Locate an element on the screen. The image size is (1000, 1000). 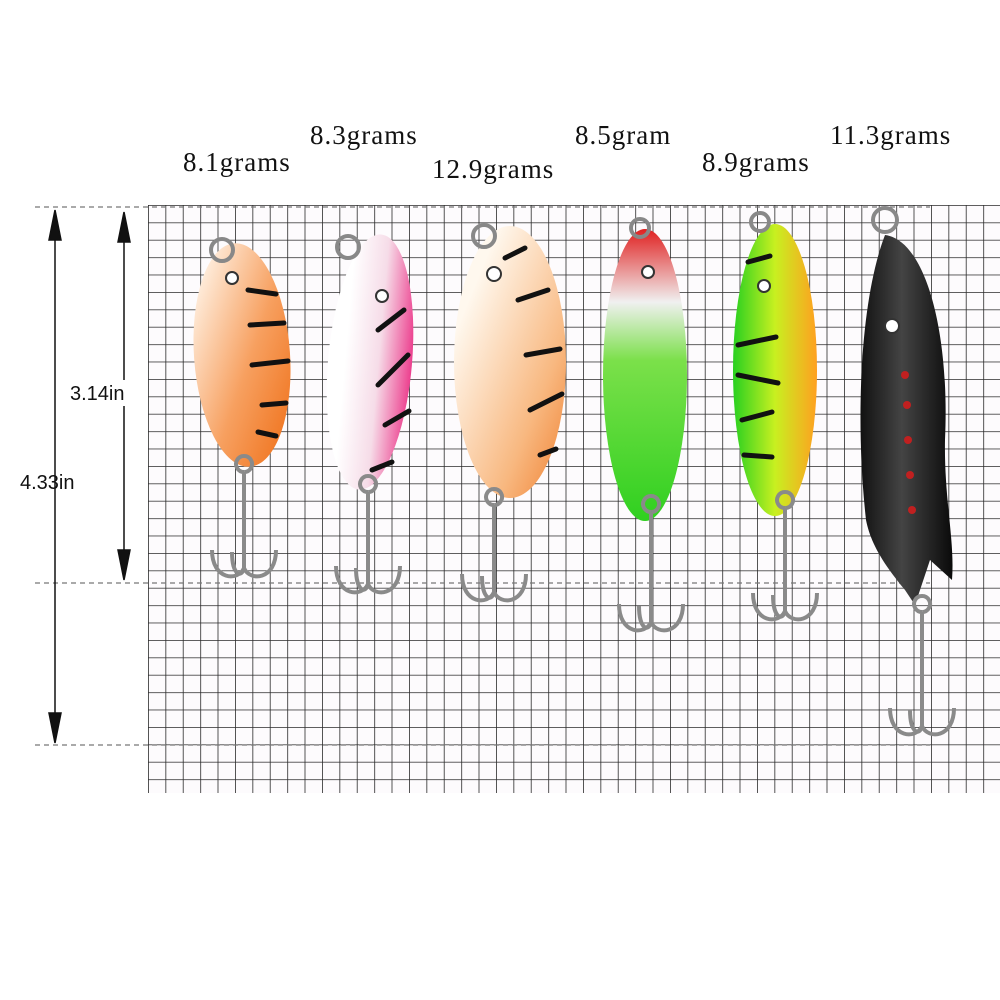
dimension-label: 4.33in is located at coordinates (47, 483).